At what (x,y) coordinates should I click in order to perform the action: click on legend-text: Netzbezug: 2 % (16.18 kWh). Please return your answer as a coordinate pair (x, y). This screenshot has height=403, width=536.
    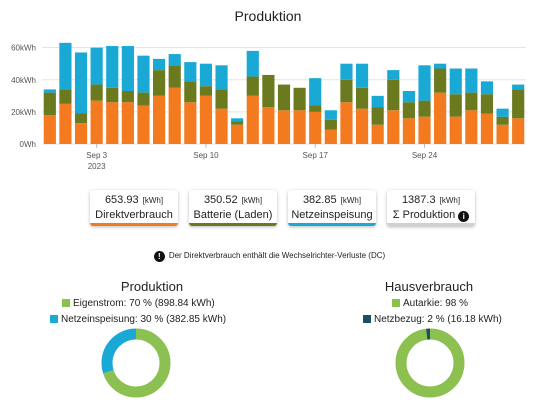
    Looking at the image, I should click on (438, 319).